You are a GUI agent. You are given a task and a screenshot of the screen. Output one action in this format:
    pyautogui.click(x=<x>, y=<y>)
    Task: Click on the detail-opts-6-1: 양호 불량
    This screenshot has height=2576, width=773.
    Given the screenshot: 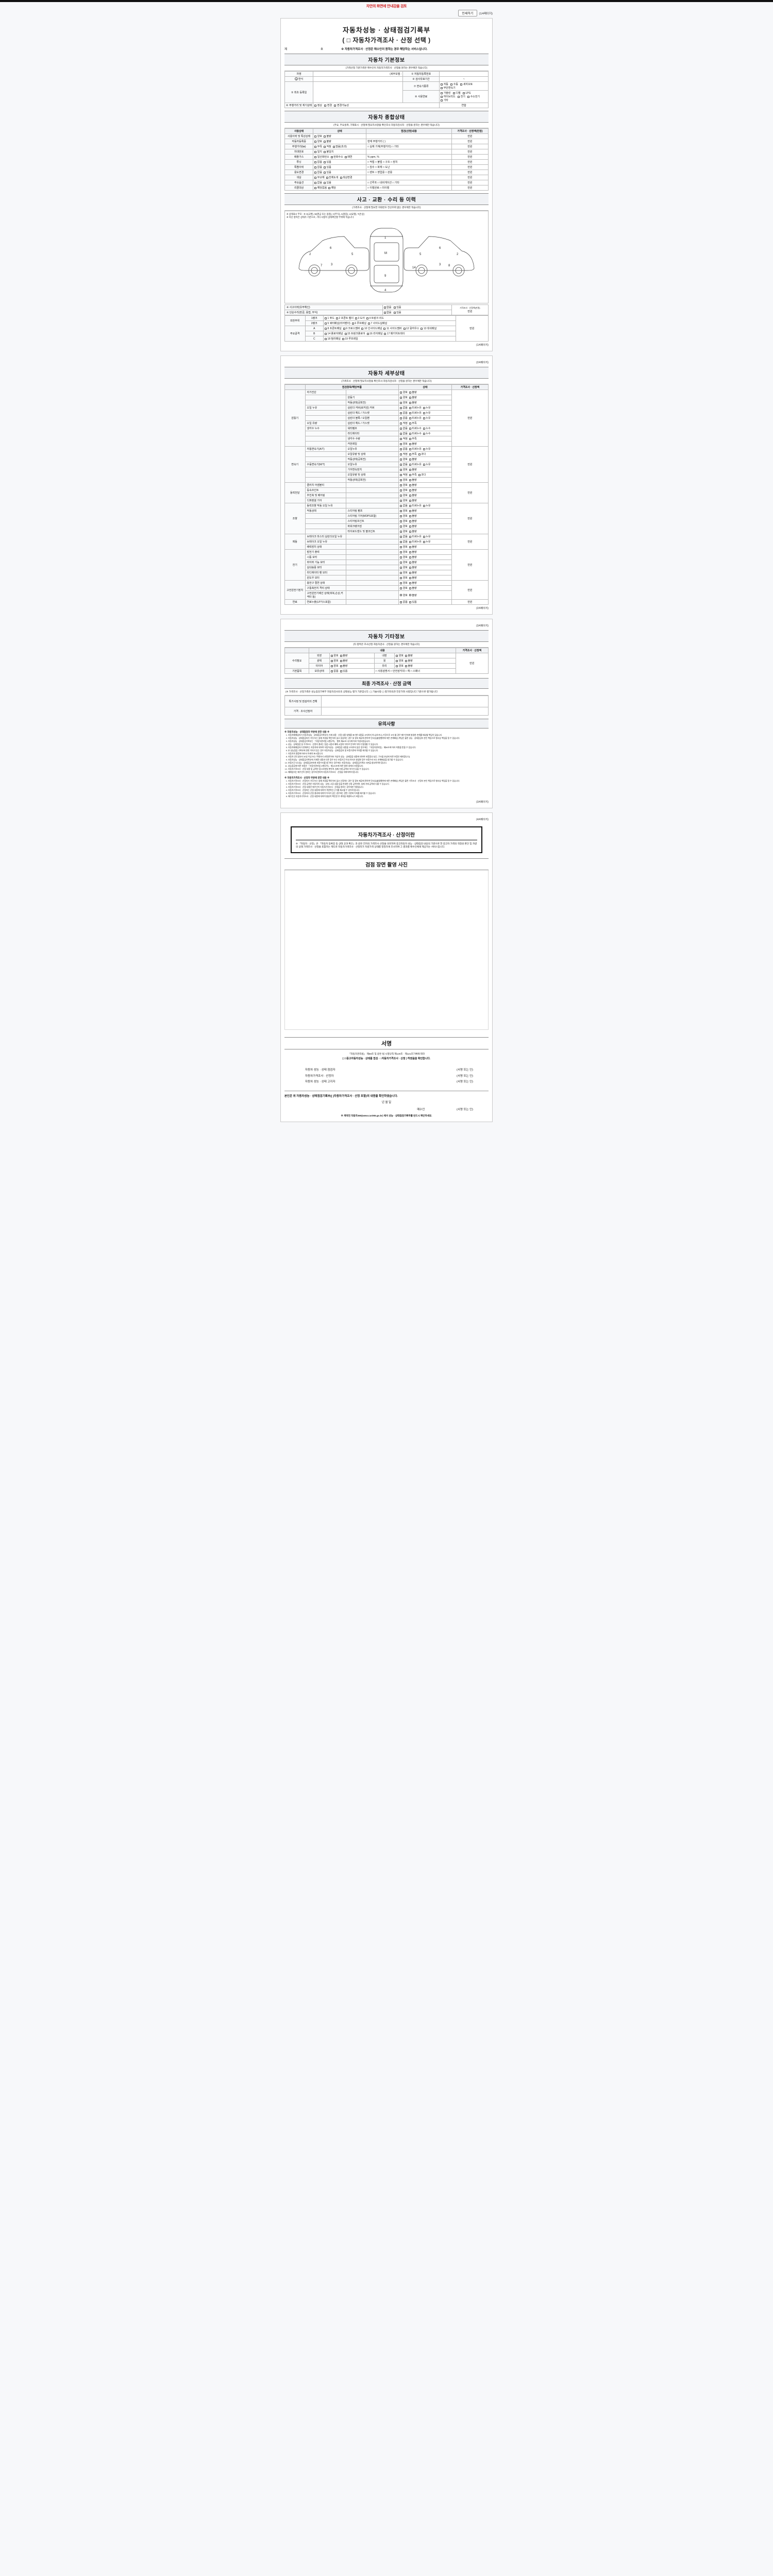 What is the action you would take?
    pyautogui.click(x=425, y=588)
    